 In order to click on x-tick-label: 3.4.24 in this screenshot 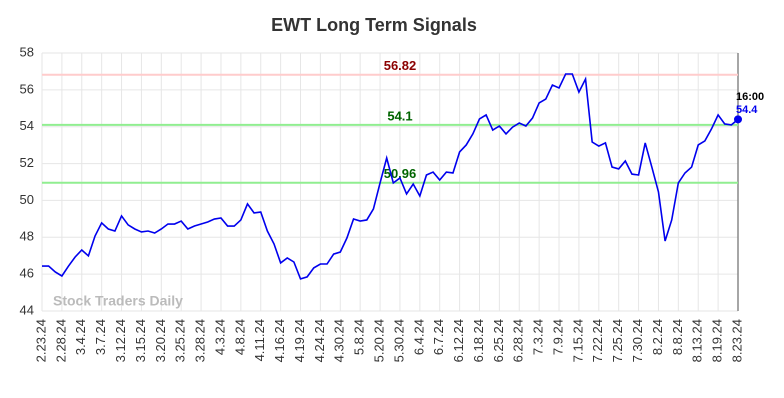, I will do `click(80, 337)`.